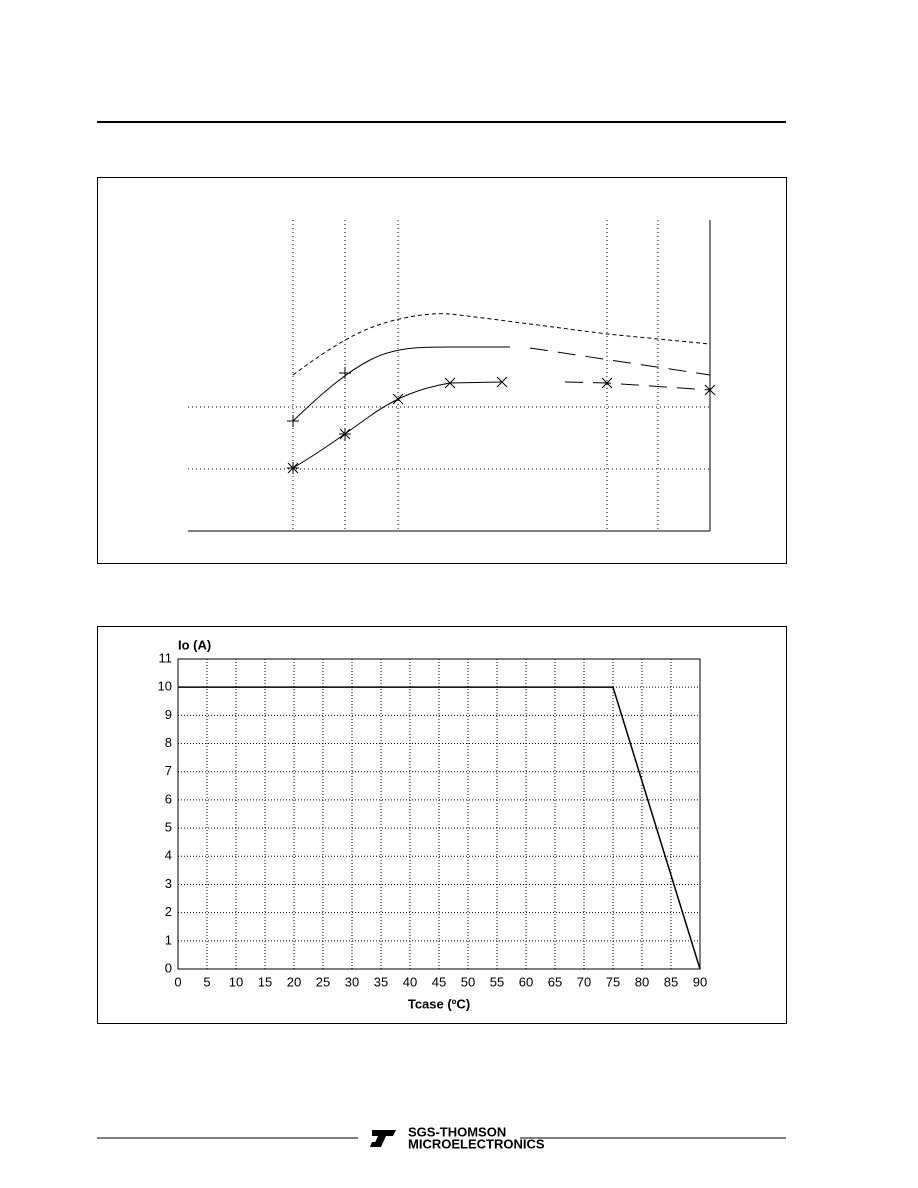 The image size is (918, 1188). What do you see at coordinates (177, 981) in the screenshot?
I see `x-tick-label: 0` at bounding box center [177, 981].